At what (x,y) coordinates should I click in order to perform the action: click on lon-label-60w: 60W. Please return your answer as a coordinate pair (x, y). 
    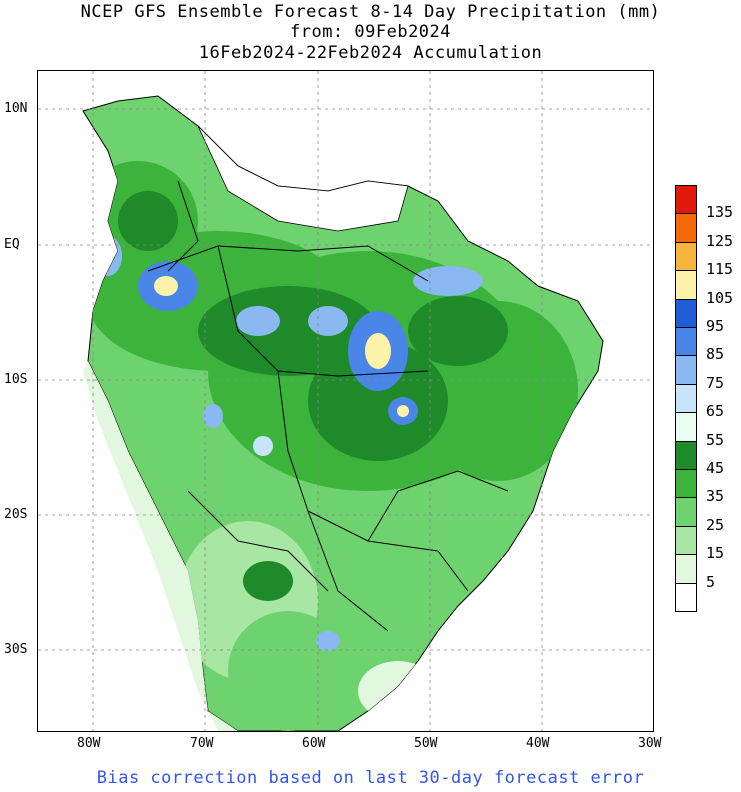
    Looking at the image, I should click on (314, 743).